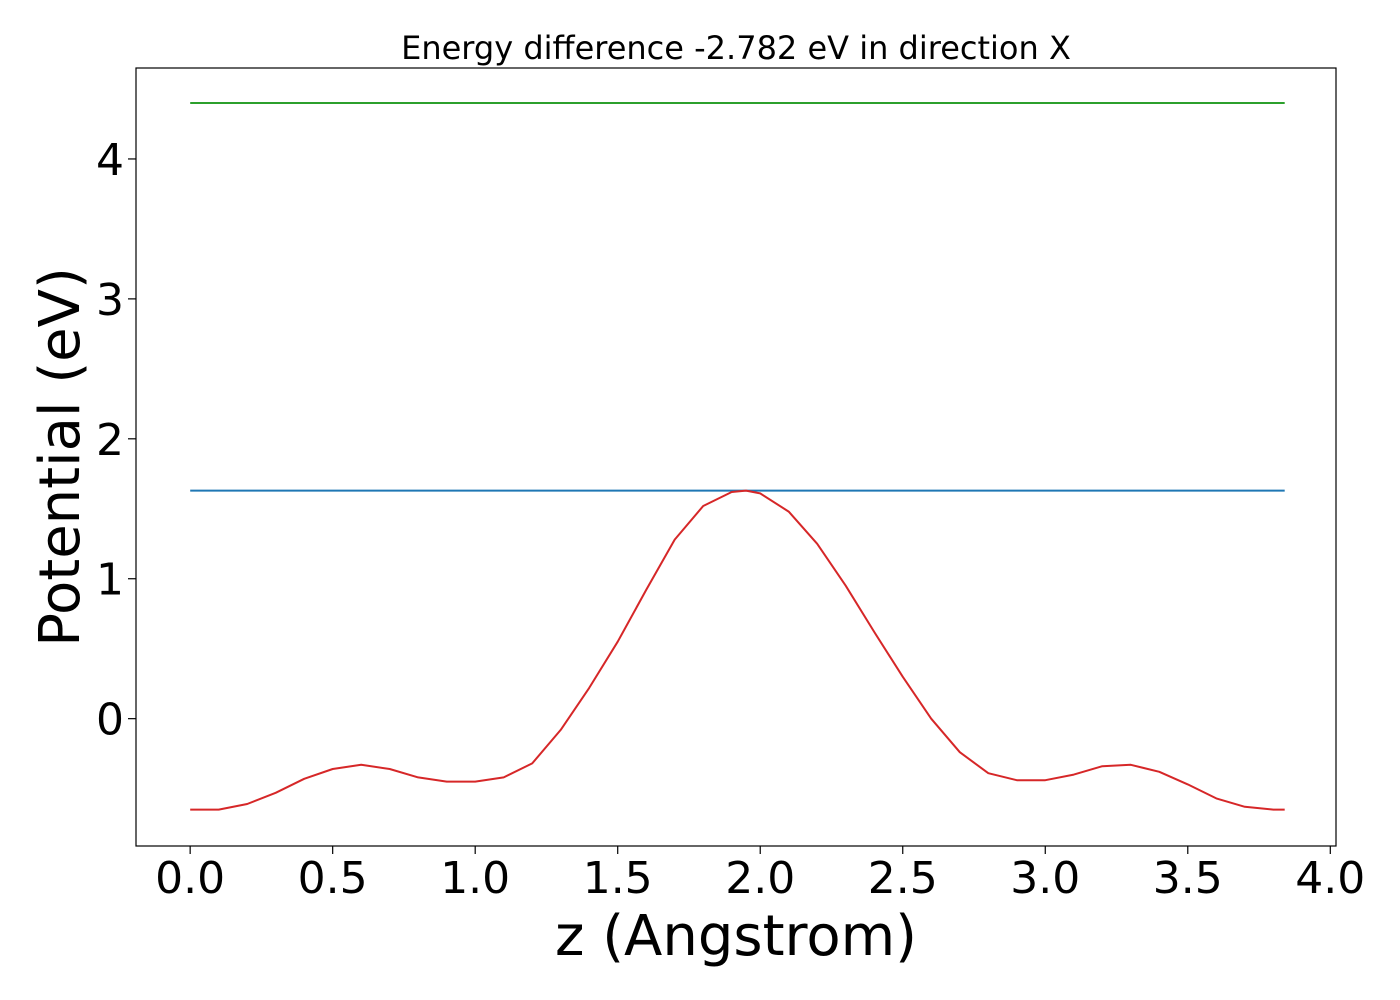  Describe the element at coordinates (1045, 878) in the screenshot. I see `x-tick-label: 3.0` at that location.